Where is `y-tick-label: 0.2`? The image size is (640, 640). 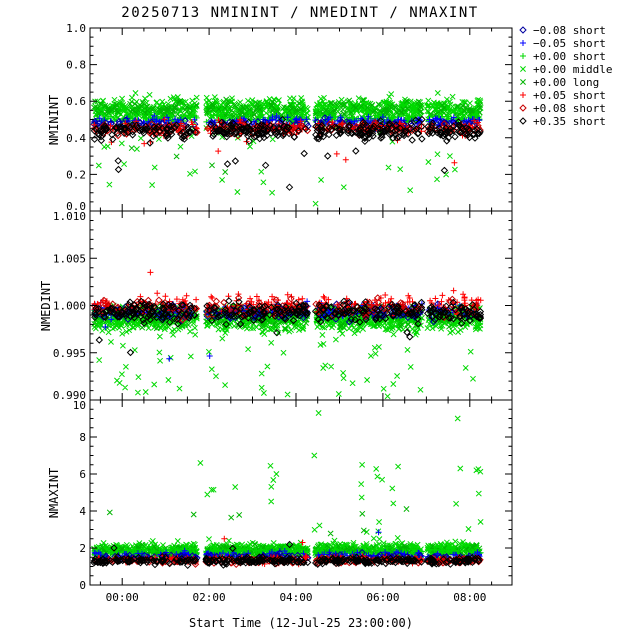 y-tick-label: 0.2 is located at coordinates (76, 174).